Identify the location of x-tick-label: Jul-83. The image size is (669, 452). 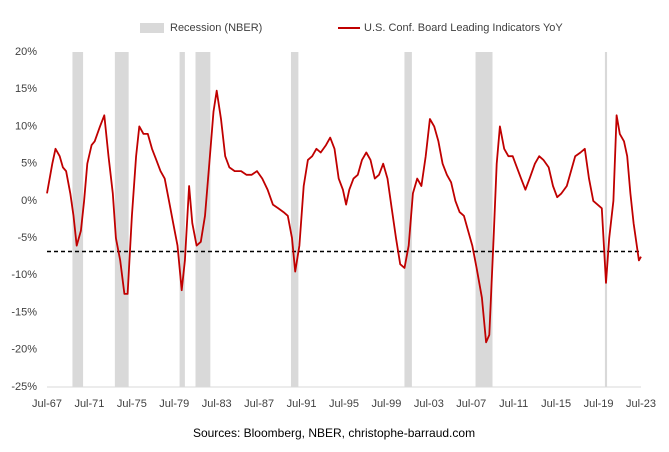
(217, 404).